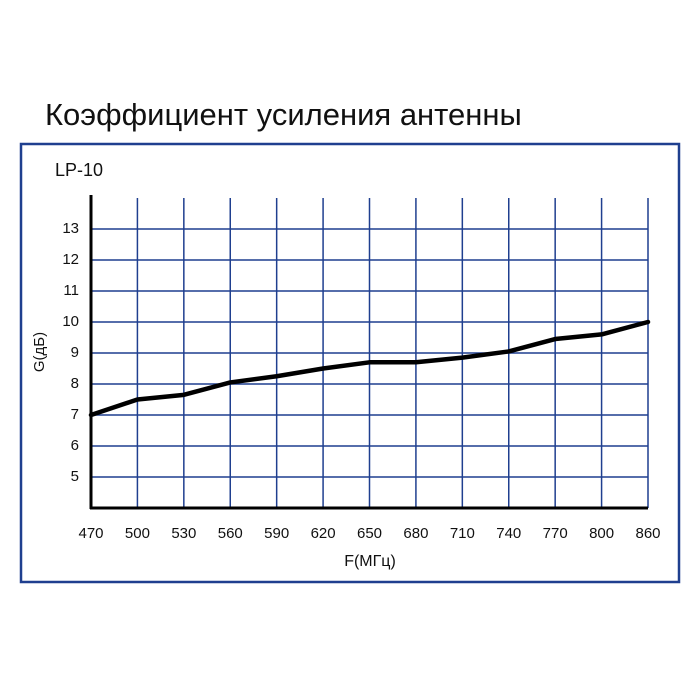  What do you see at coordinates (79, 170) in the screenshot?
I see `chart-subtitle: LP-10` at bounding box center [79, 170].